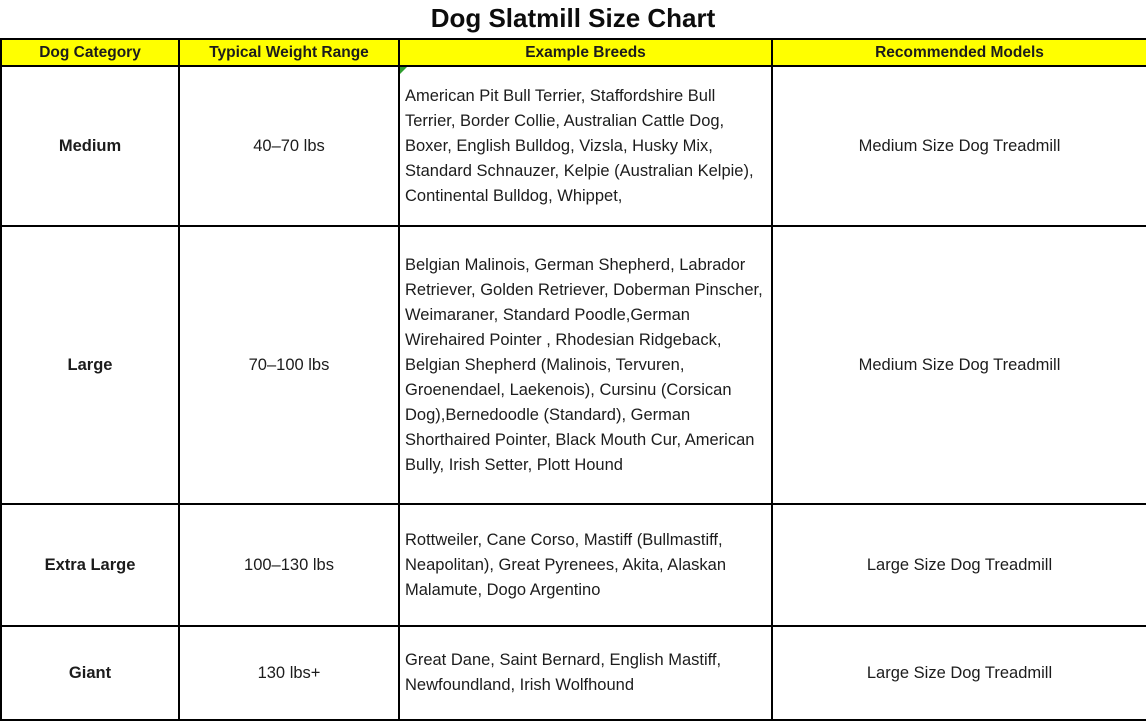 This screenshot has width=1146, height=721. I want to click on column-header-dog-category: Dog Category, so click(90, 52).